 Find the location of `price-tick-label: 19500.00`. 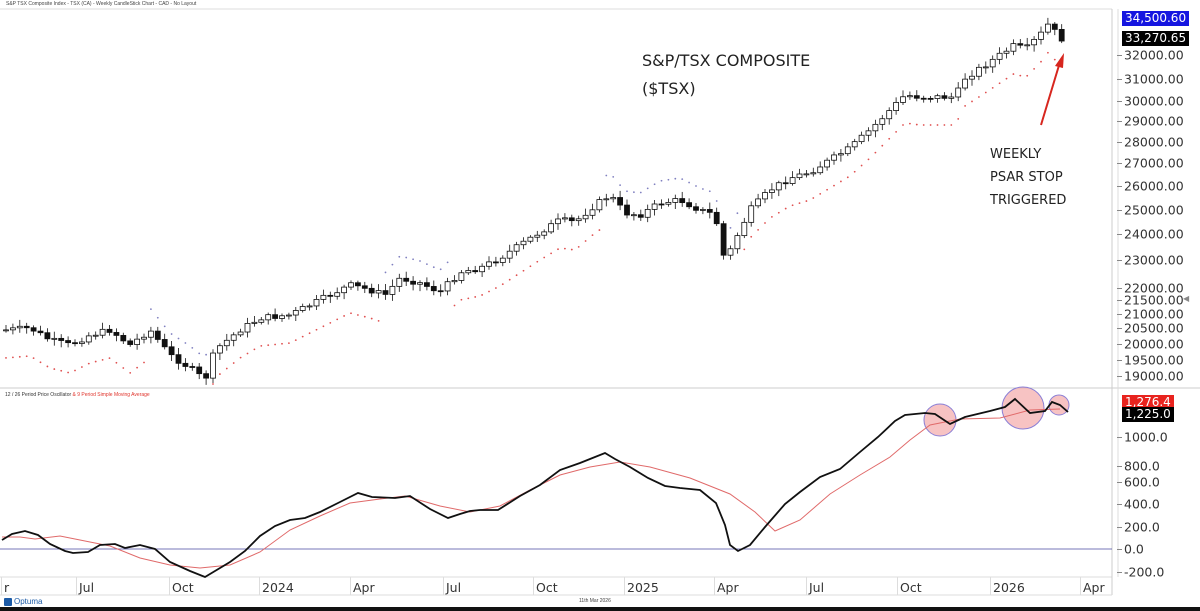

price-tick-label: 19500.00 is located at coordinates (1154, 360).